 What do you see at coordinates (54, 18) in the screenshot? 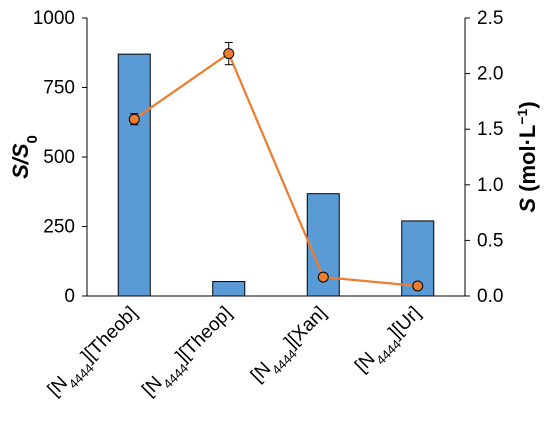
I see `left-tick-label-4: 1000` at bounding box center [54, 18].